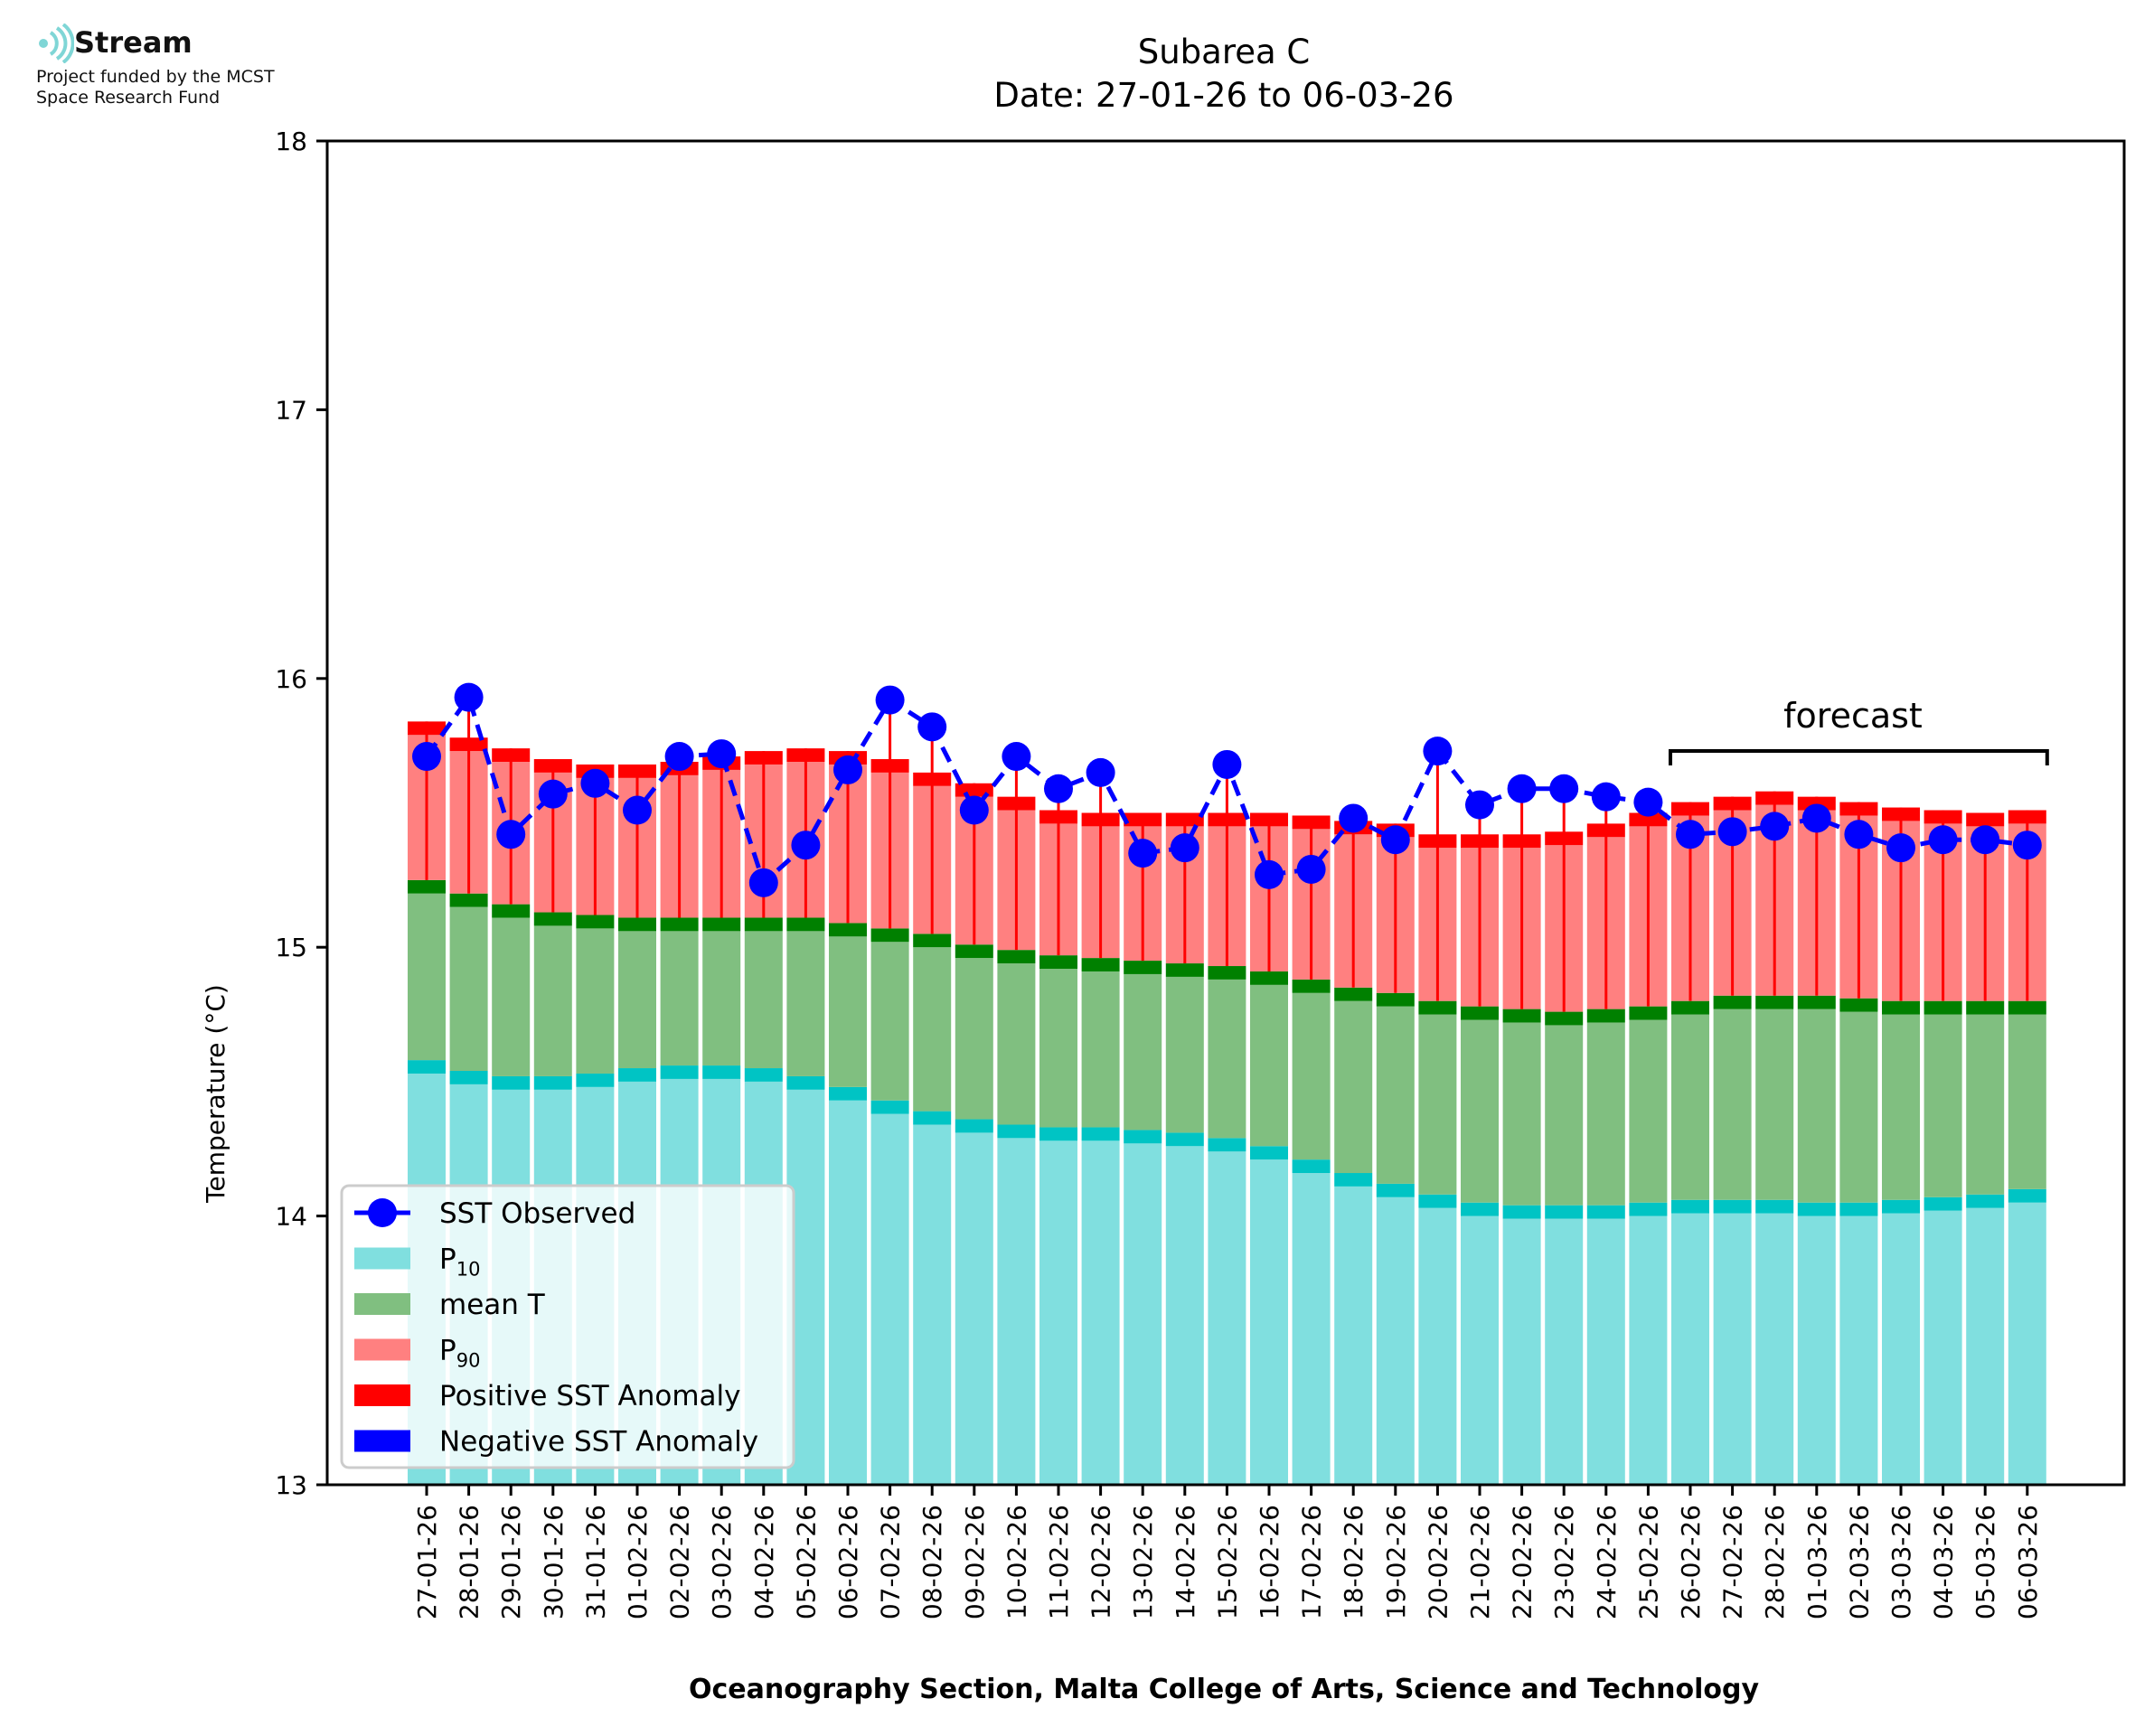 The width and height of the screenshot is (2154, 1736). Describe the element at coordinates (2028, 1562) in the screenshot. I see `x-tick-label: 06-03-26` at that location.